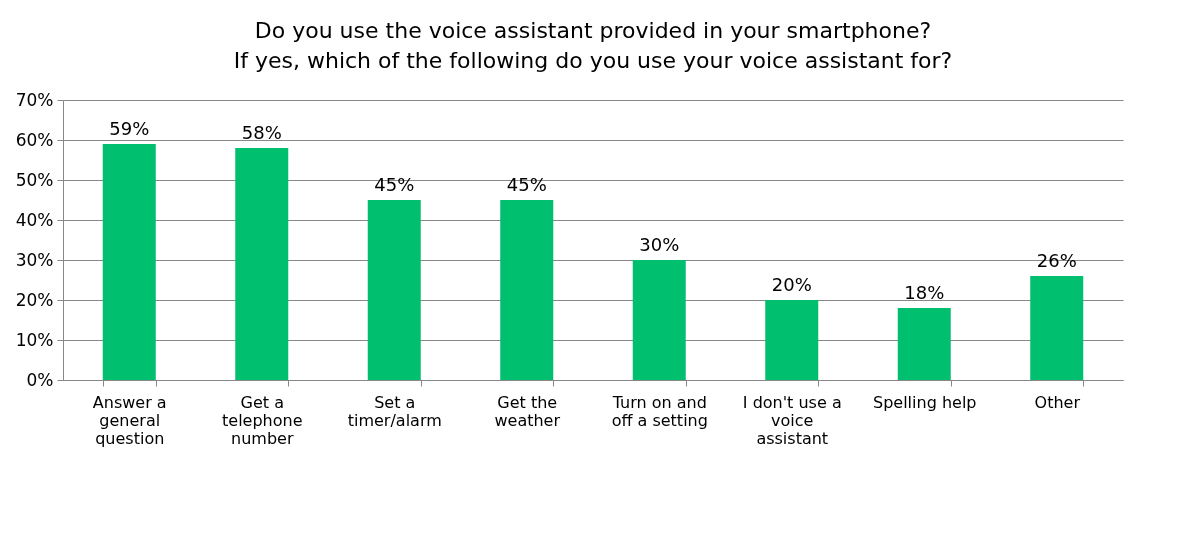 Image resolution: width=1198 pixels, height=548 pixels. Describe the element at coordinates (792, 420) in the screenshot. I see `x-tick-label: I don't use a voice assistant` at that location.